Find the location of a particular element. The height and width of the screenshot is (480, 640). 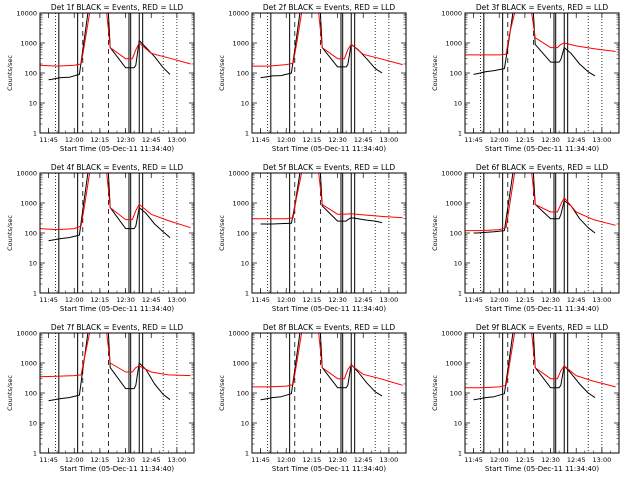

panel-title: Det 1f BLACK = Events, RED = LLD is located at coordinates (117, 7).